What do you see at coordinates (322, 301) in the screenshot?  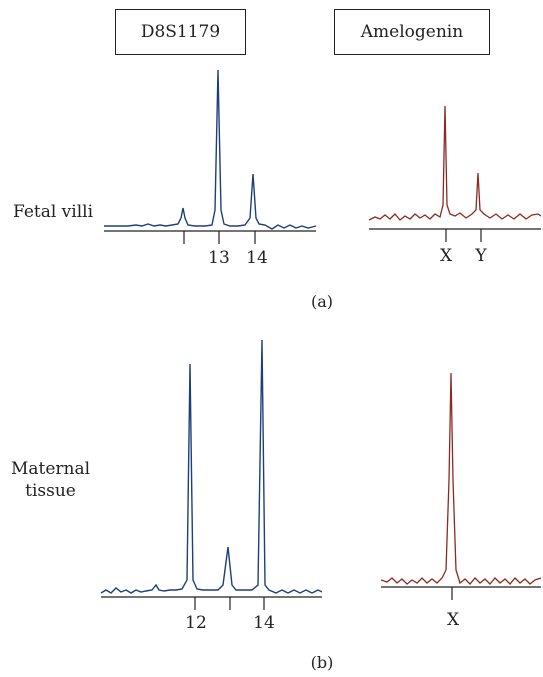 I see `panel-label-a: (a)` at bounding box center [322, 301].